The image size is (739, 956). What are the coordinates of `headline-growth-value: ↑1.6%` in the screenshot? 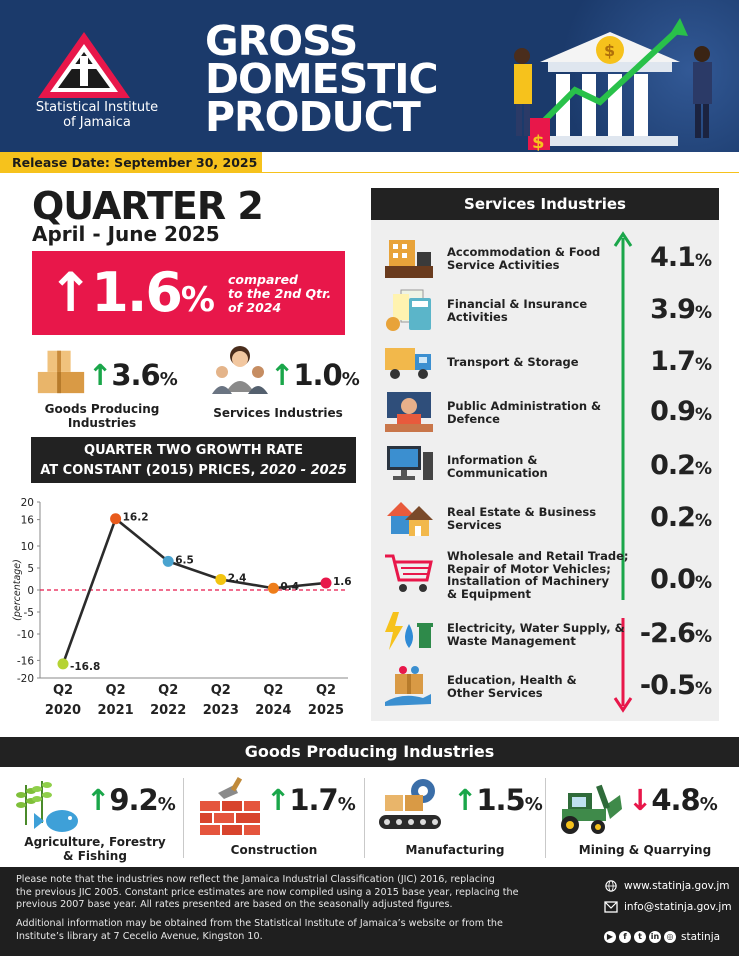 It's located at (131, 292).